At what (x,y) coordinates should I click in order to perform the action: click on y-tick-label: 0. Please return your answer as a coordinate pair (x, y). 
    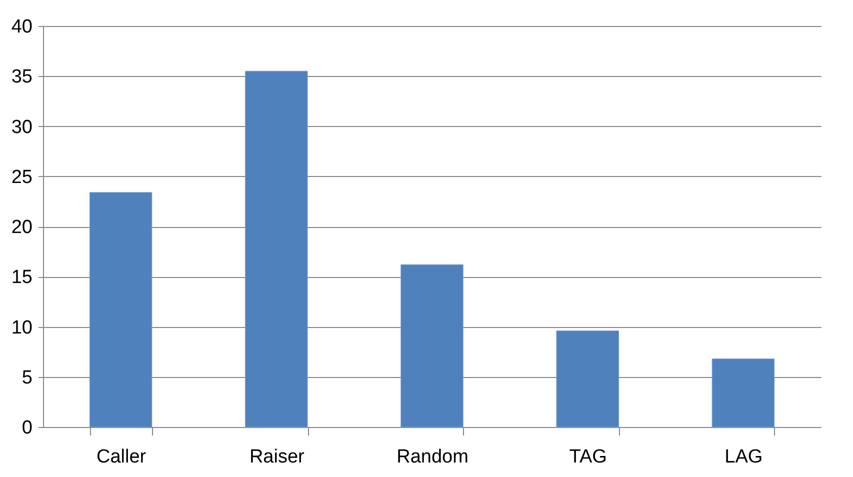
    Looking at the image, I should click on (27, 428).